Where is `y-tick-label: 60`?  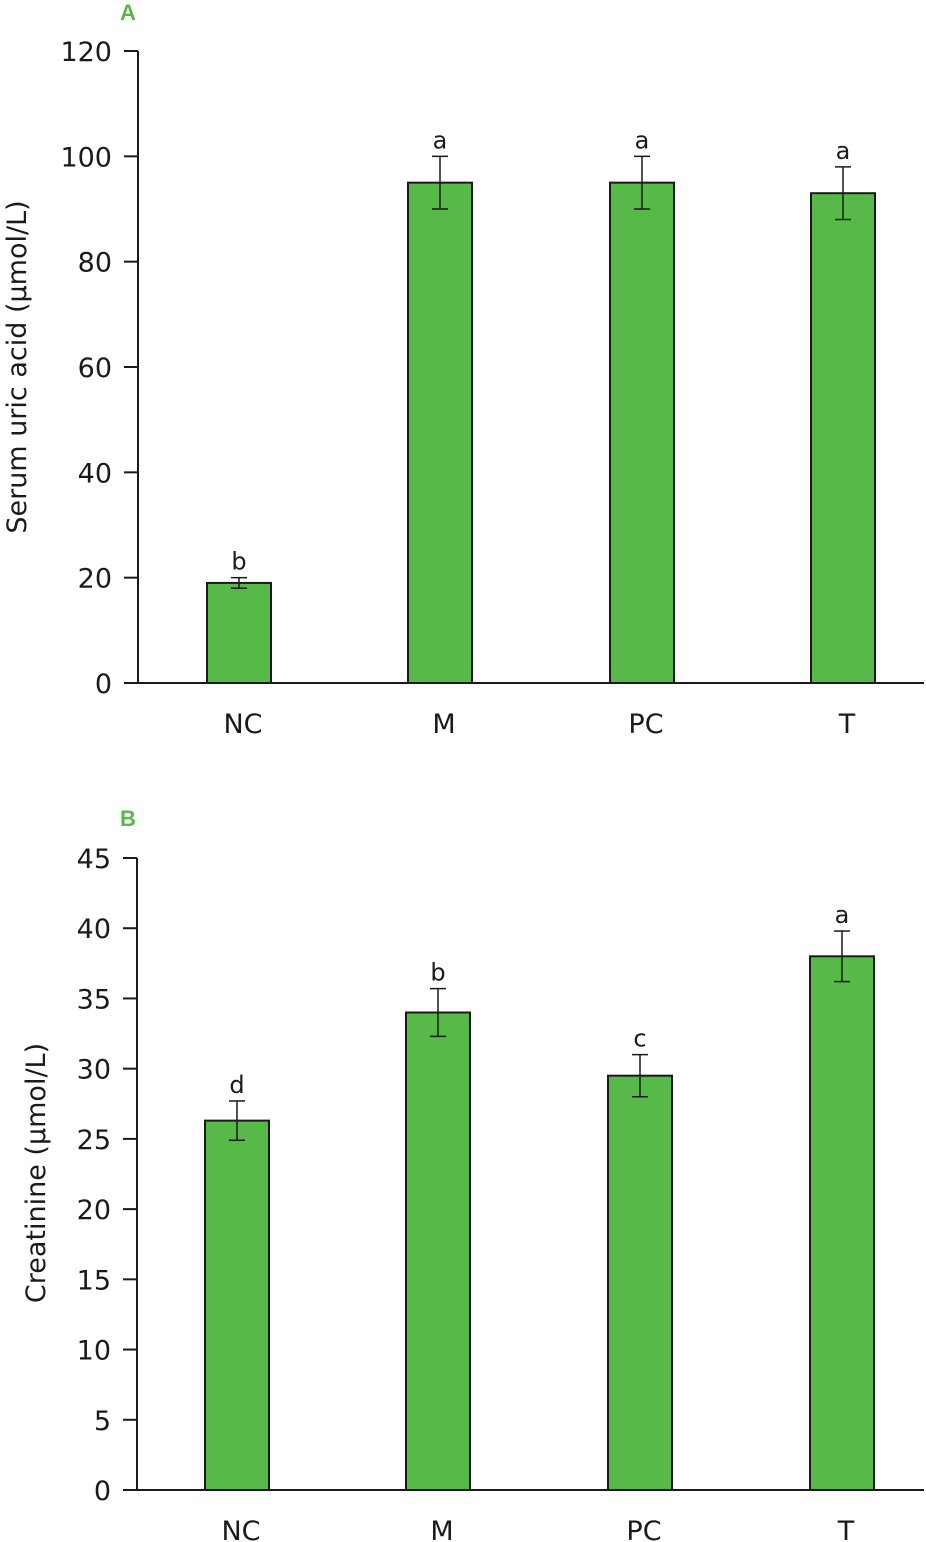 y-tick-label: 60 is located at coordinates (95, 368).